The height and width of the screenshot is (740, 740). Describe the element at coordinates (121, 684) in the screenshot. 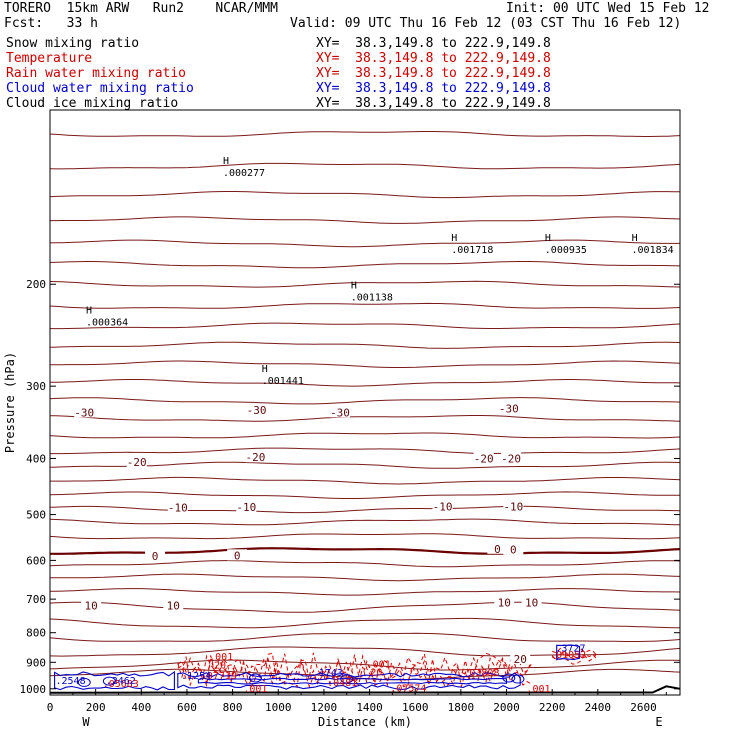

I see `rain-label: .05683` at that location.